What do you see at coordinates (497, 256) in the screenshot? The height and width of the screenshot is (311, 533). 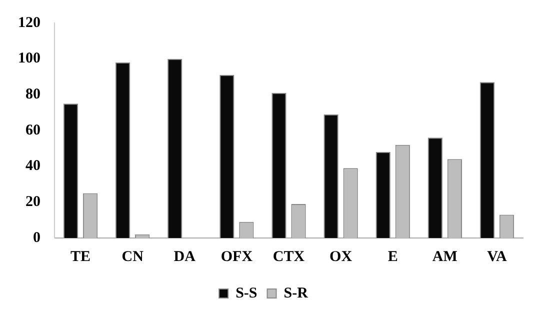 I see `x-tick-label: VA` at bounding box center [497, 256].